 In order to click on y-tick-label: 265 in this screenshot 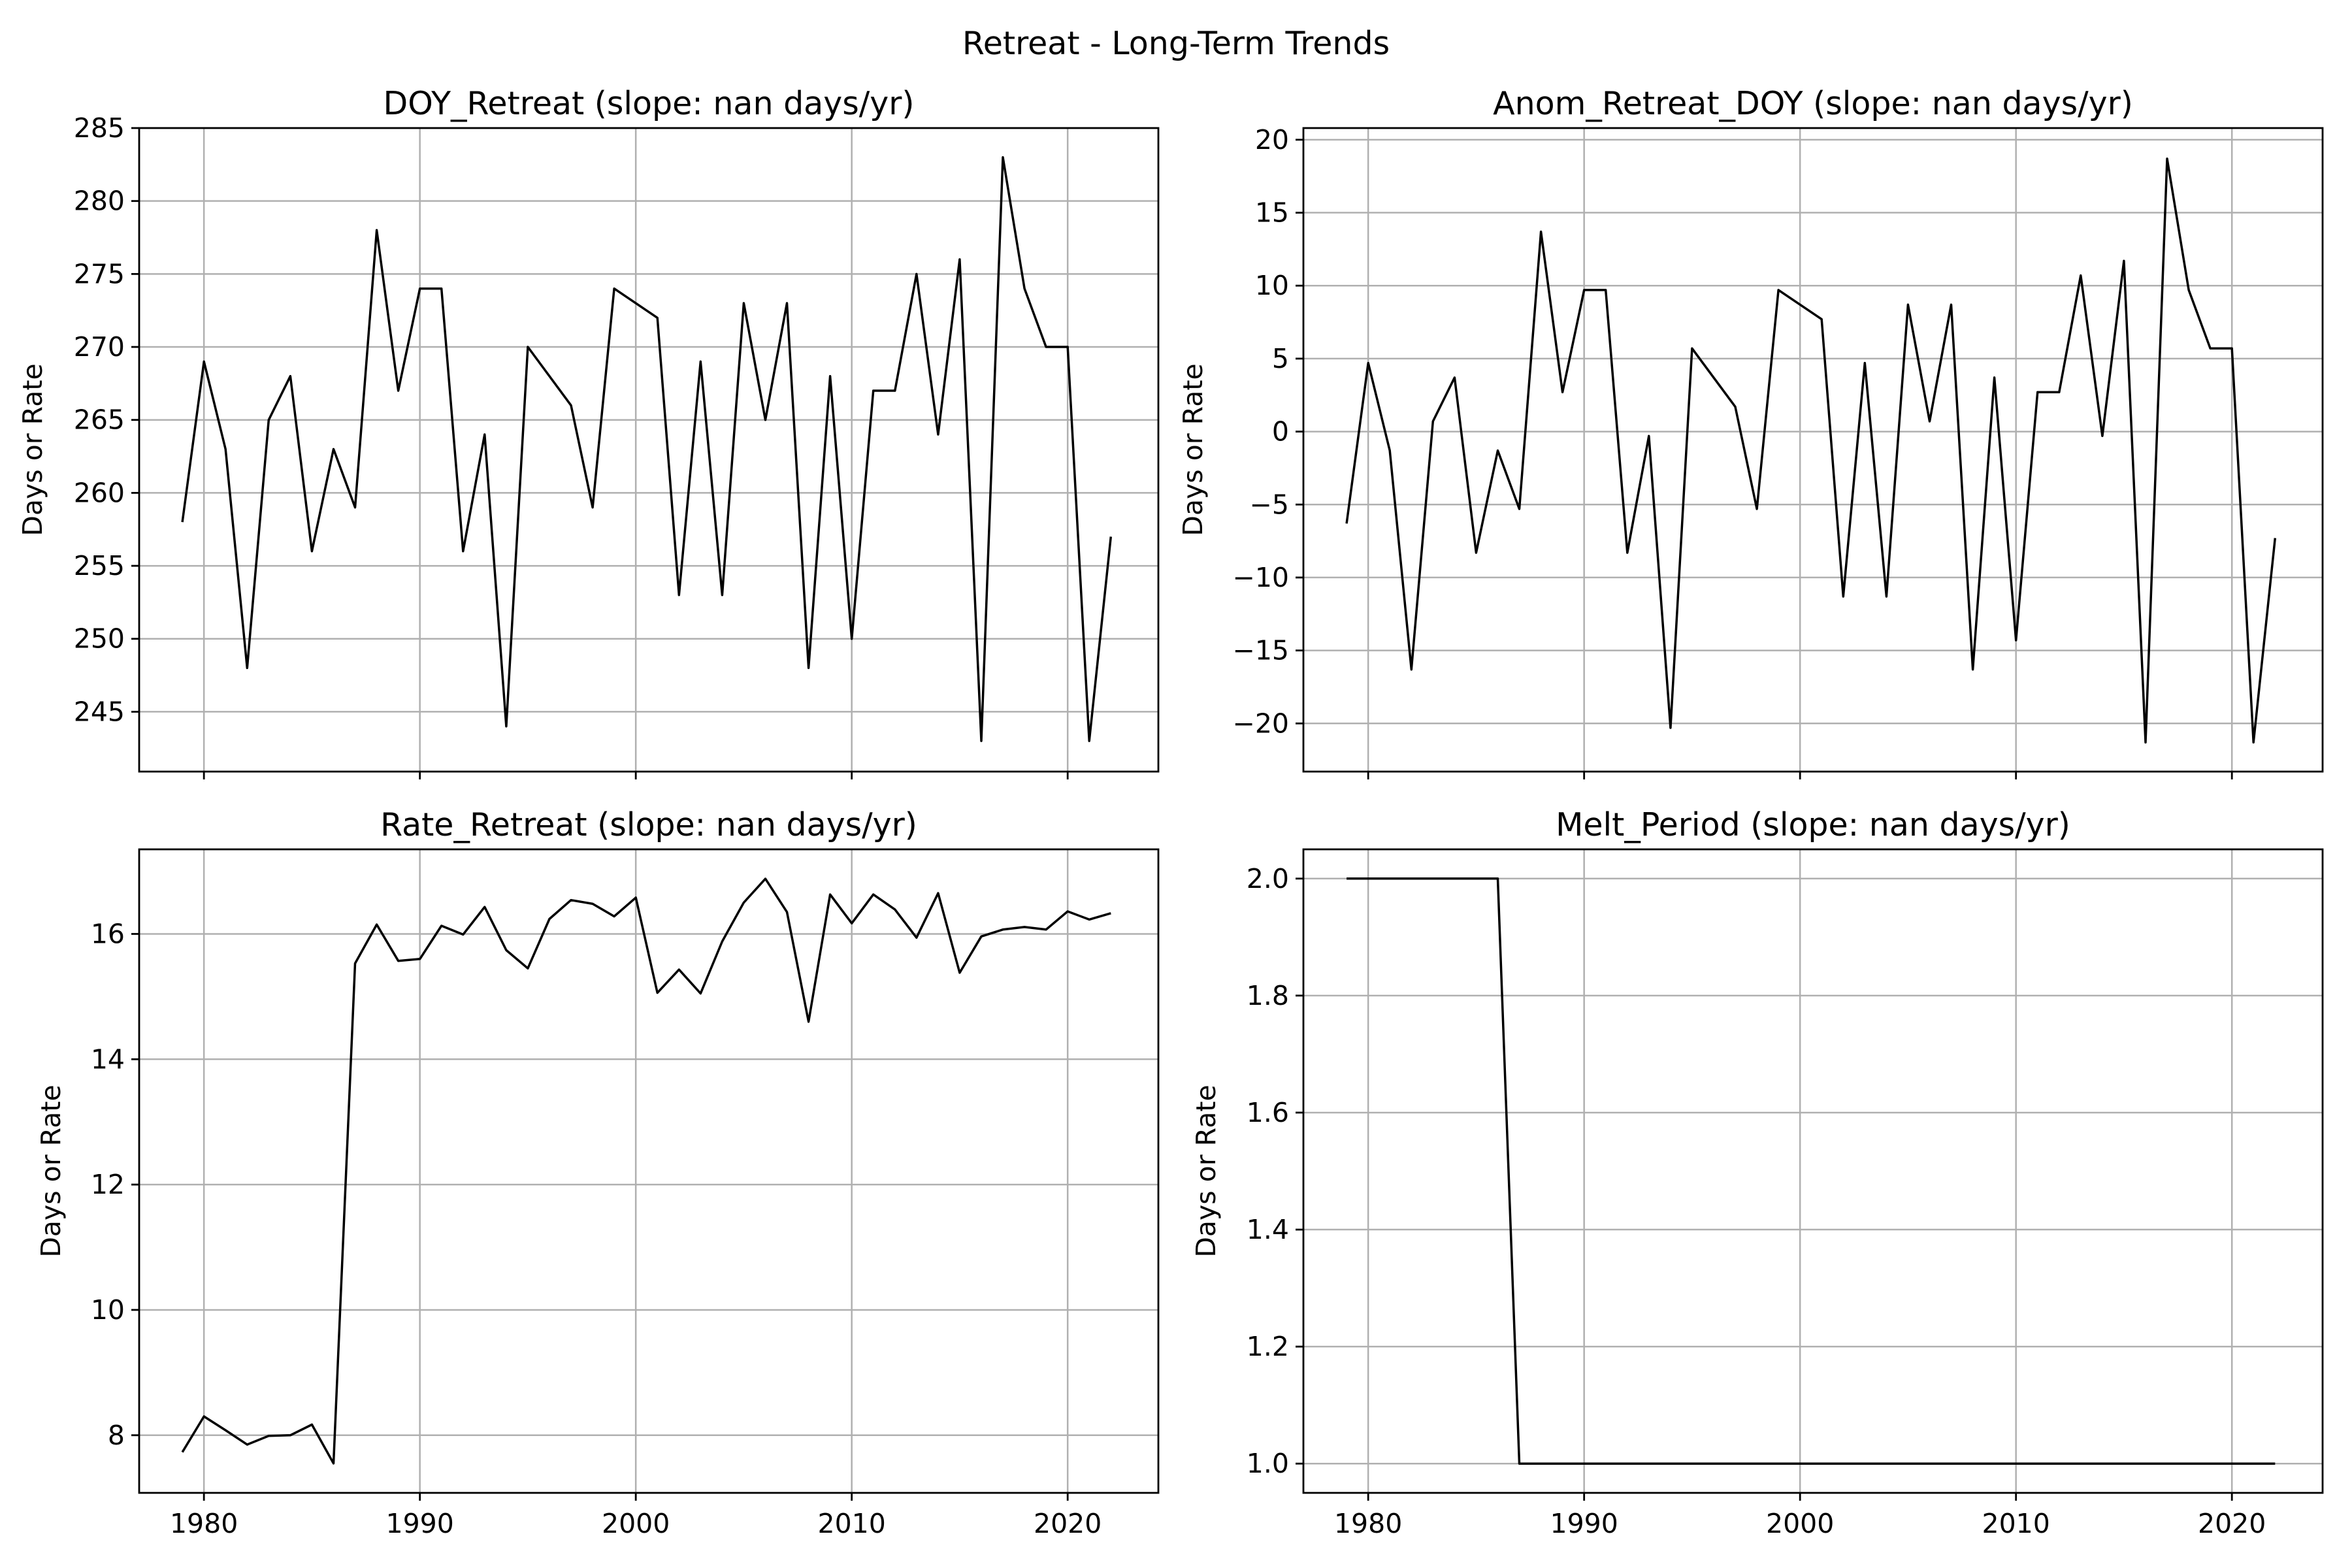, I will do `click(99, 420)`.